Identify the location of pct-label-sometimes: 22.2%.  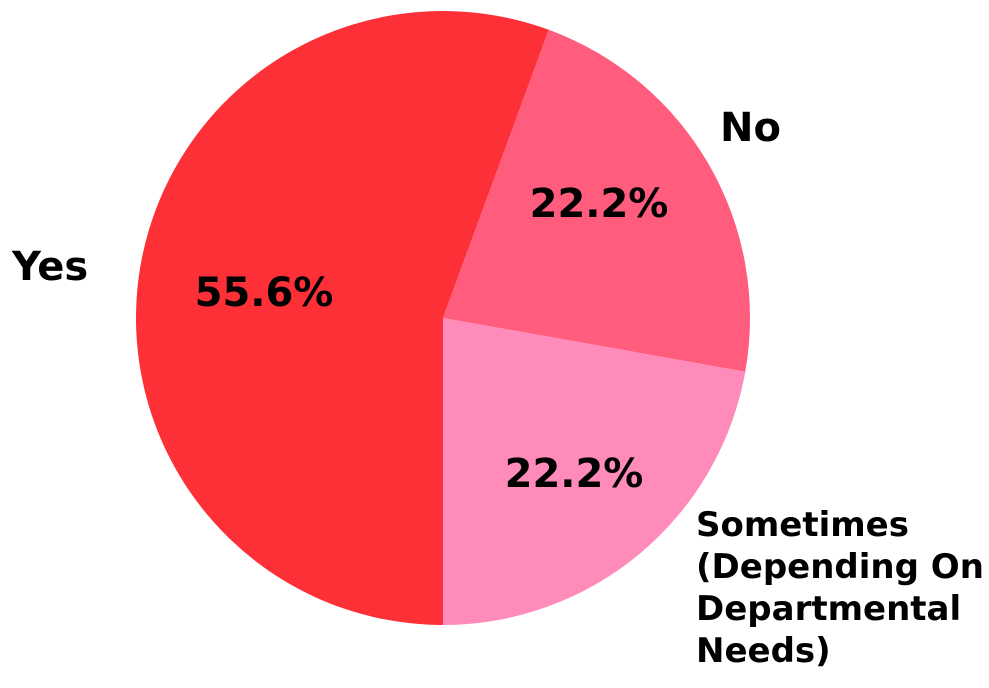
(574, 474).